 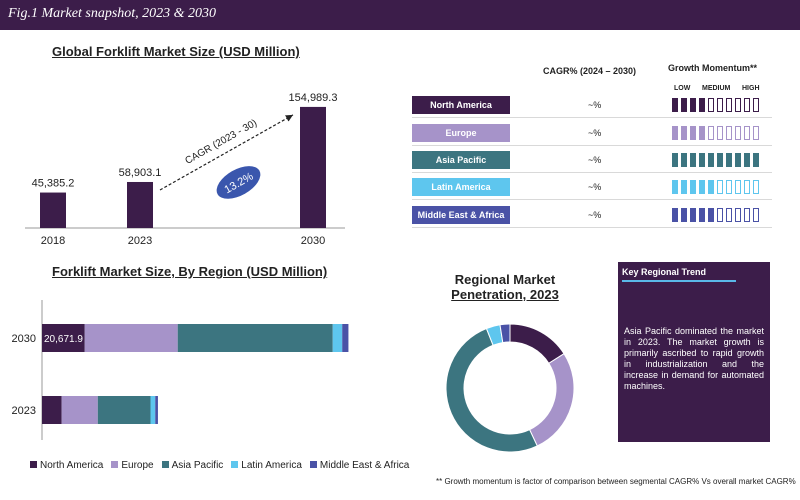 What do you see at coordinates (53, 210) in the screenshot?
I see `global-bar-2018` at bounding box center [53, 210].